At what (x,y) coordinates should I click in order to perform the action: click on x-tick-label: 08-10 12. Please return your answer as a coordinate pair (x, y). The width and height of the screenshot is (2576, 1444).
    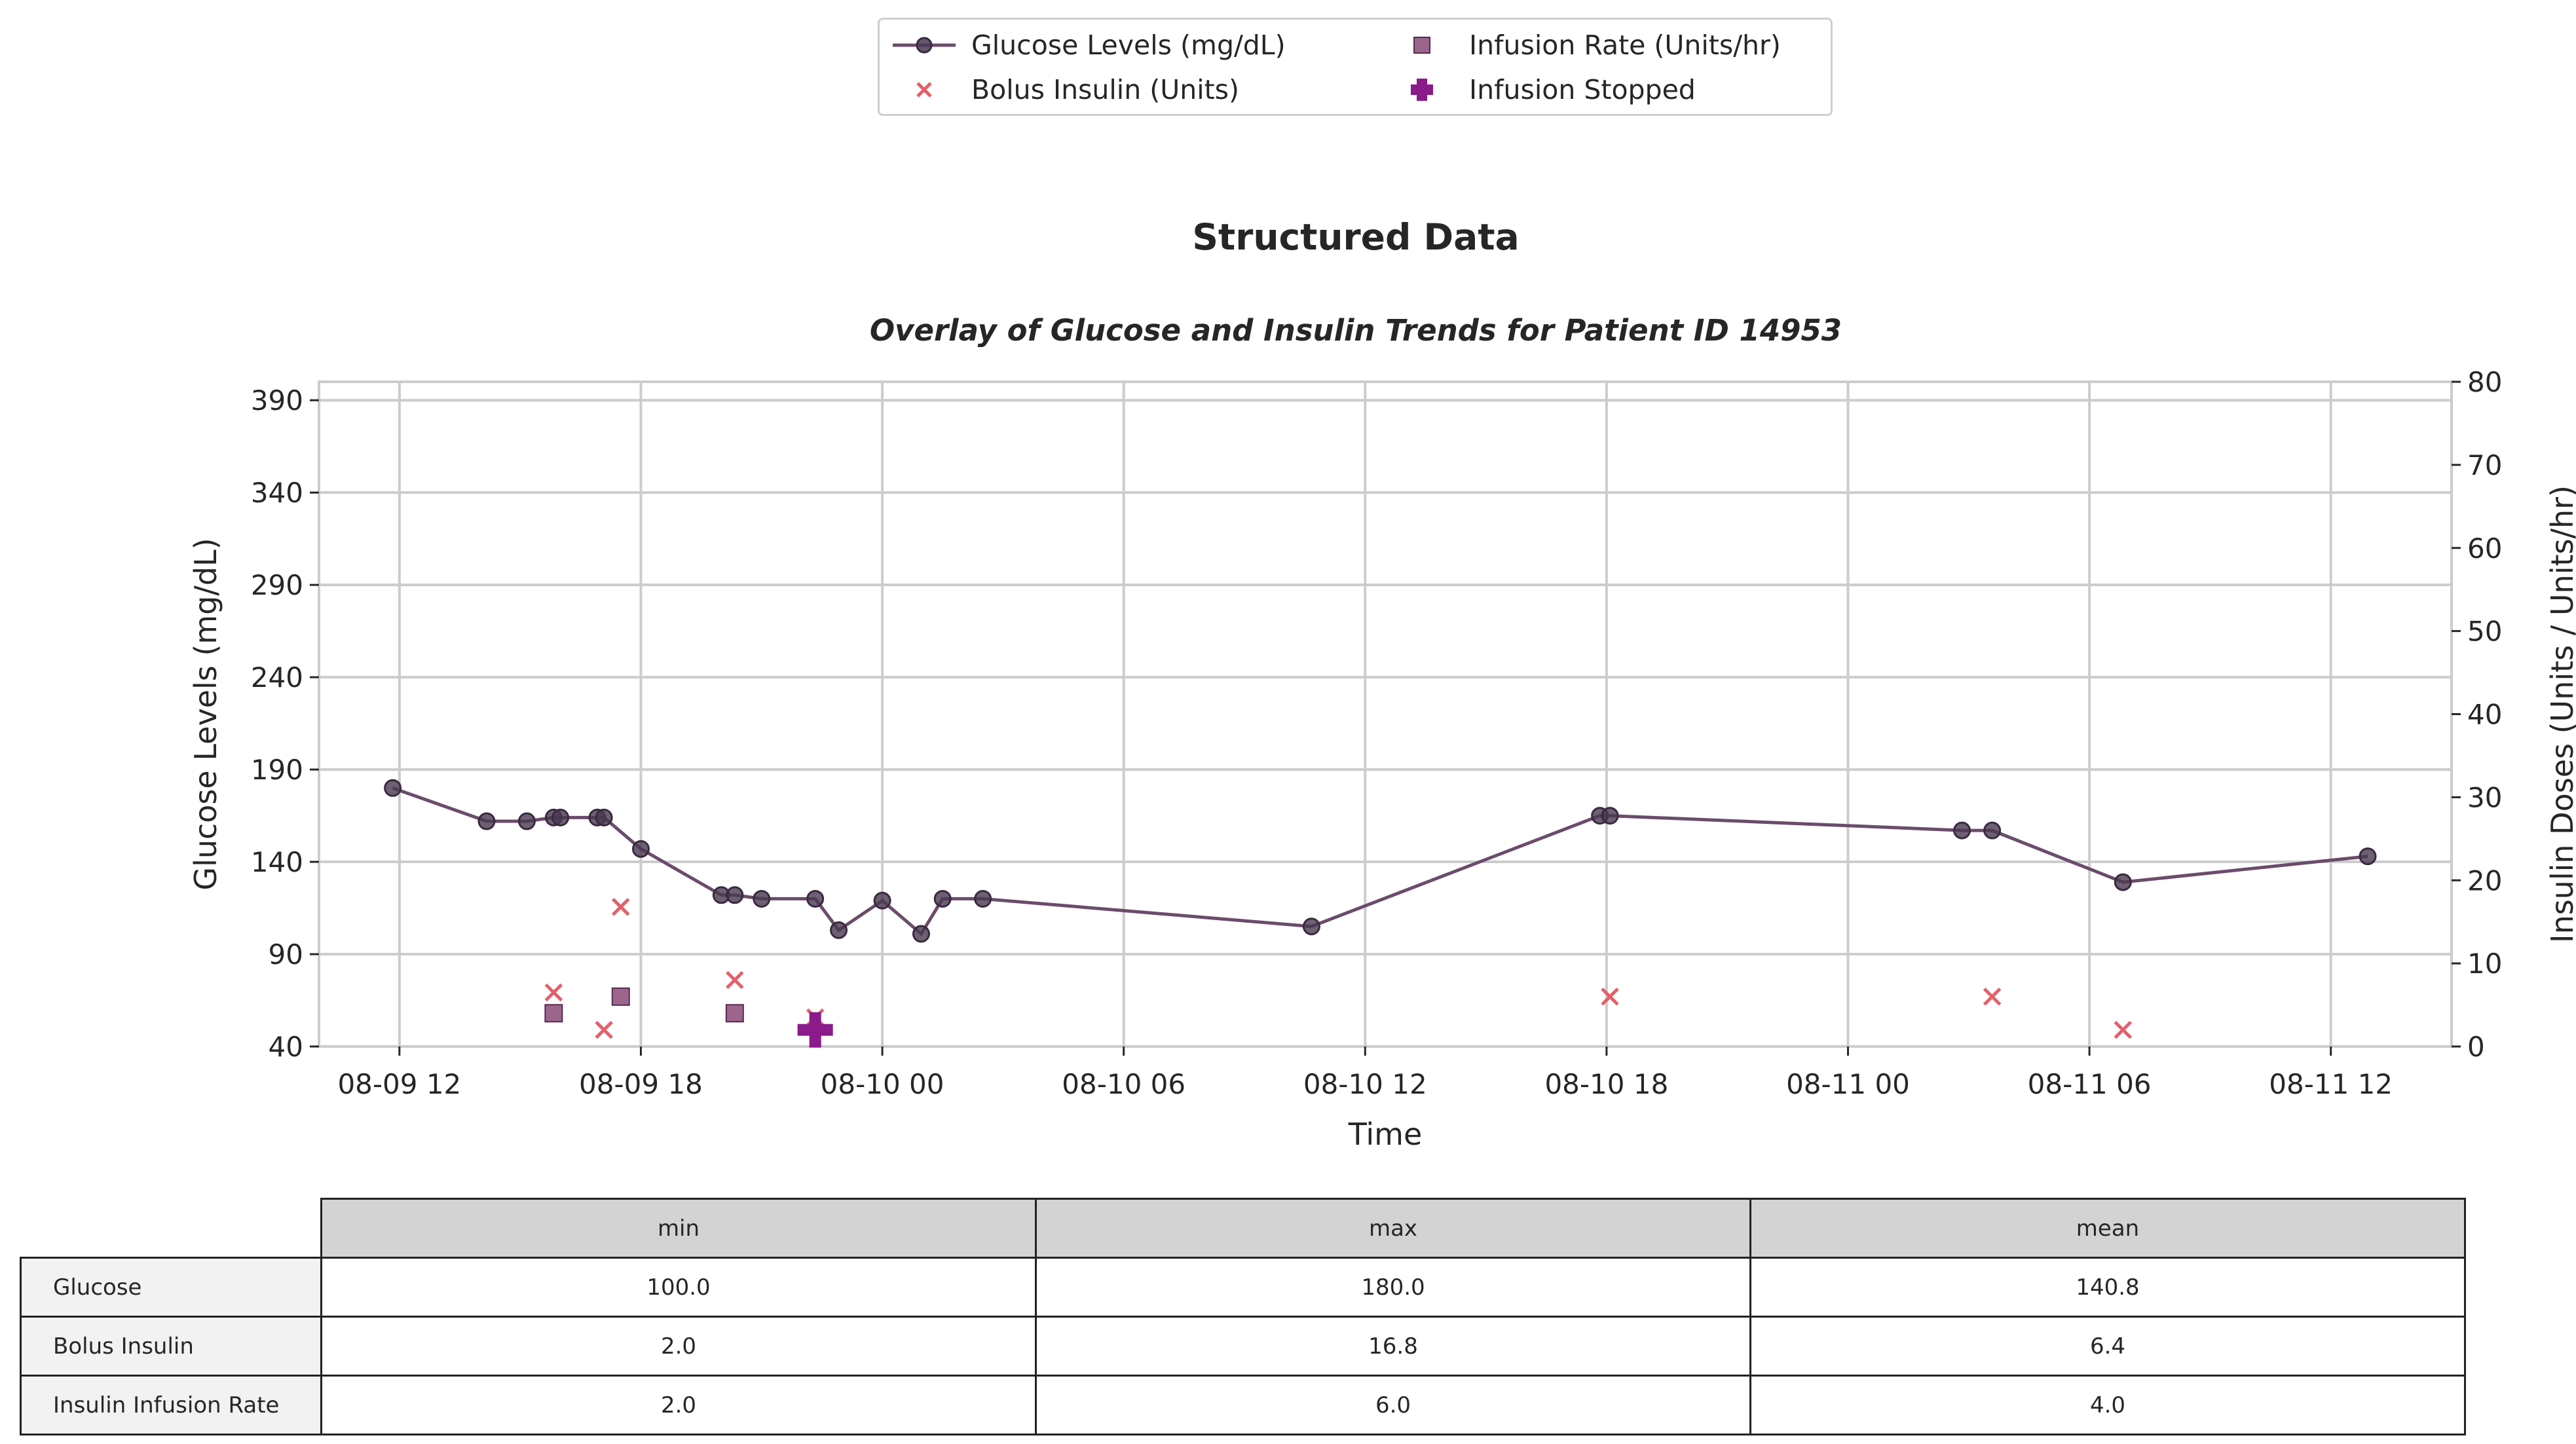
    Looking at the image, I should click on (1365, 1084).